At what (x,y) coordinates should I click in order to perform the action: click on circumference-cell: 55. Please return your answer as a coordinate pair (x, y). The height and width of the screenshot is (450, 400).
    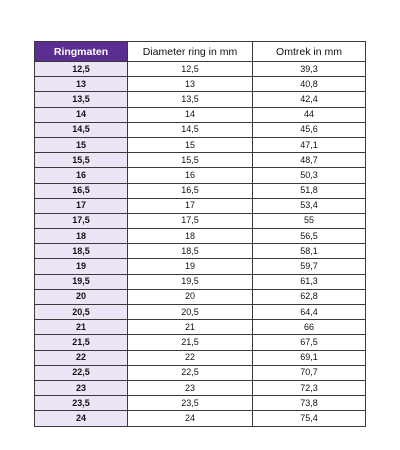
    Looking at the image, I should click on (309, 221).